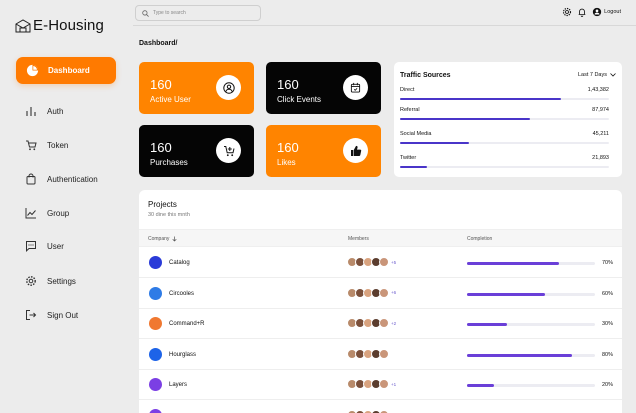 The image size is (636, 413). Describe the element at coordinates (607, 293) in the screenshot. I see `completion-percent: 60%` at that location.